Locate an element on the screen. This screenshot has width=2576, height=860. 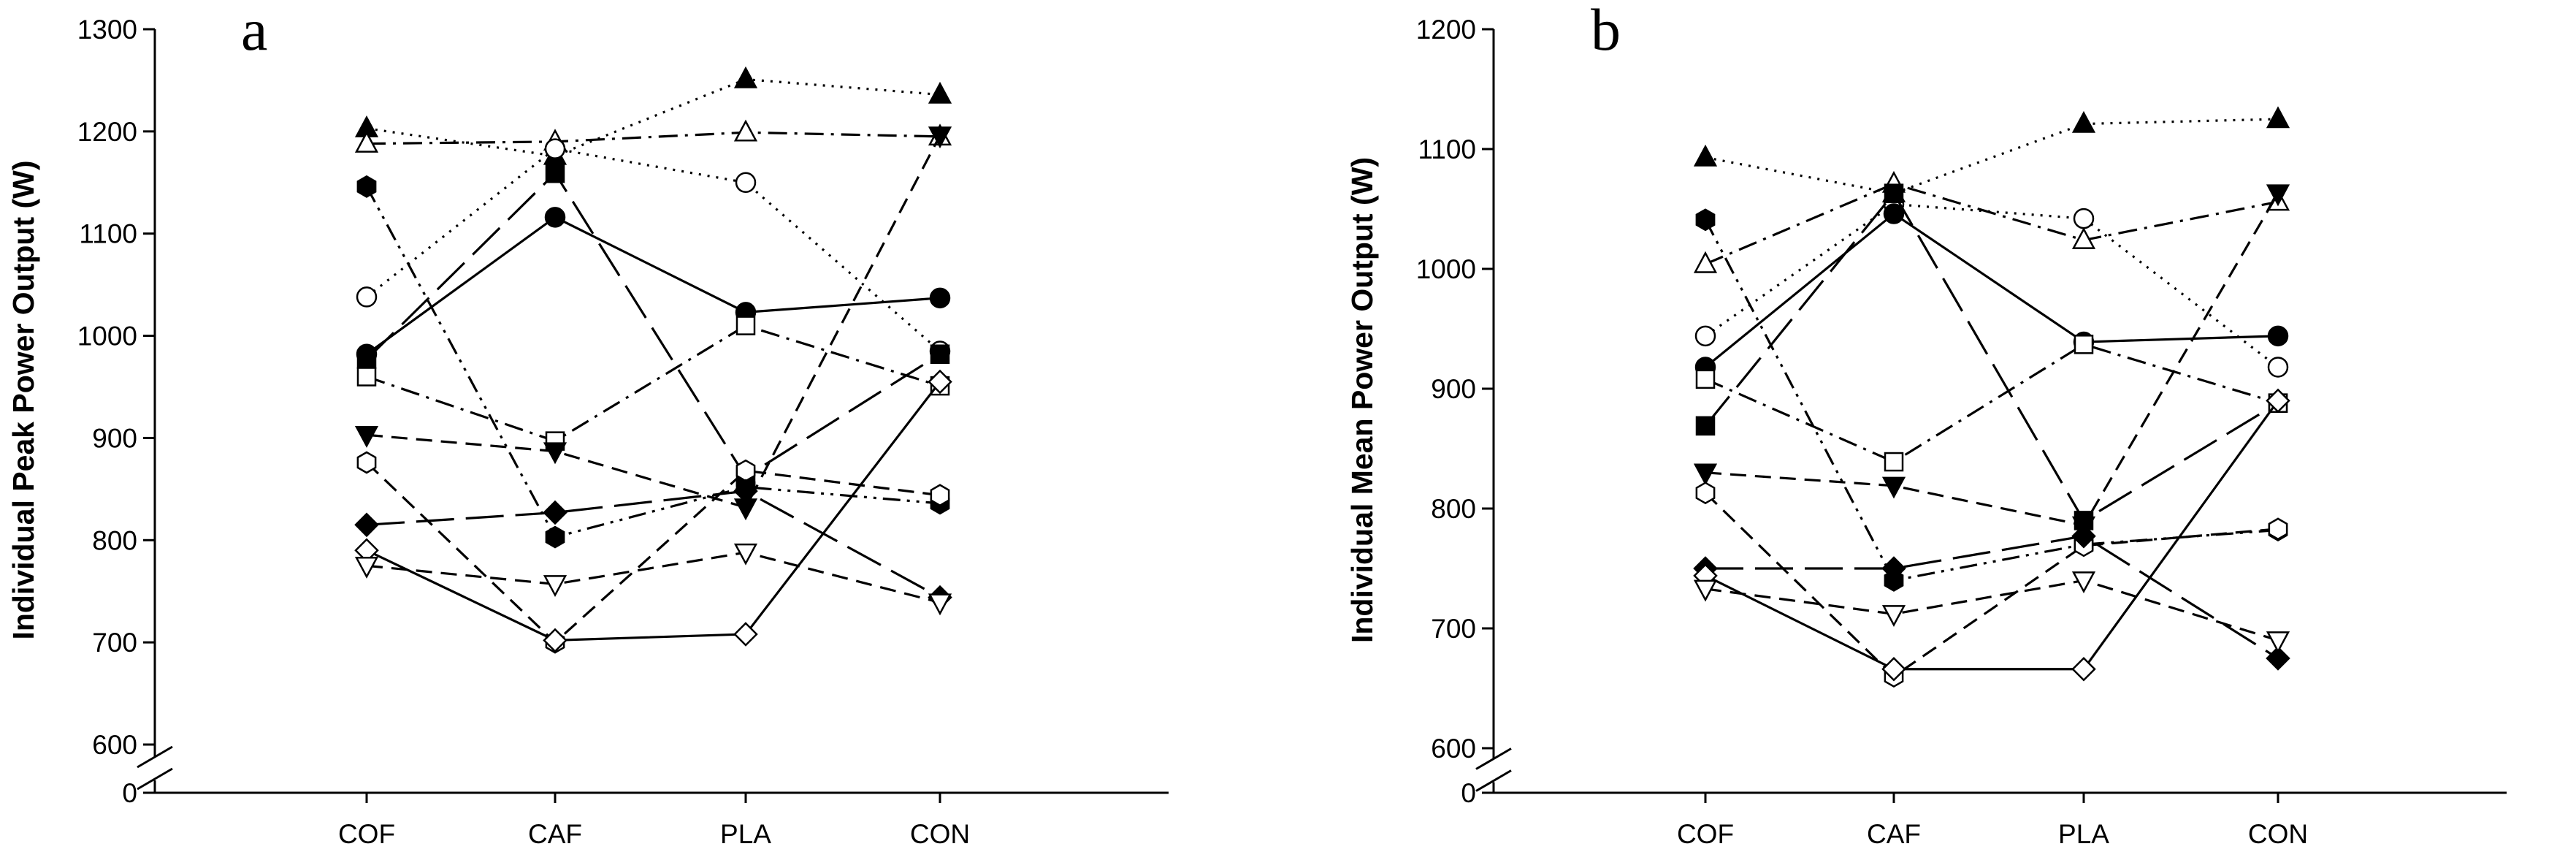
series-s6 is located at coordinates (653, 325).